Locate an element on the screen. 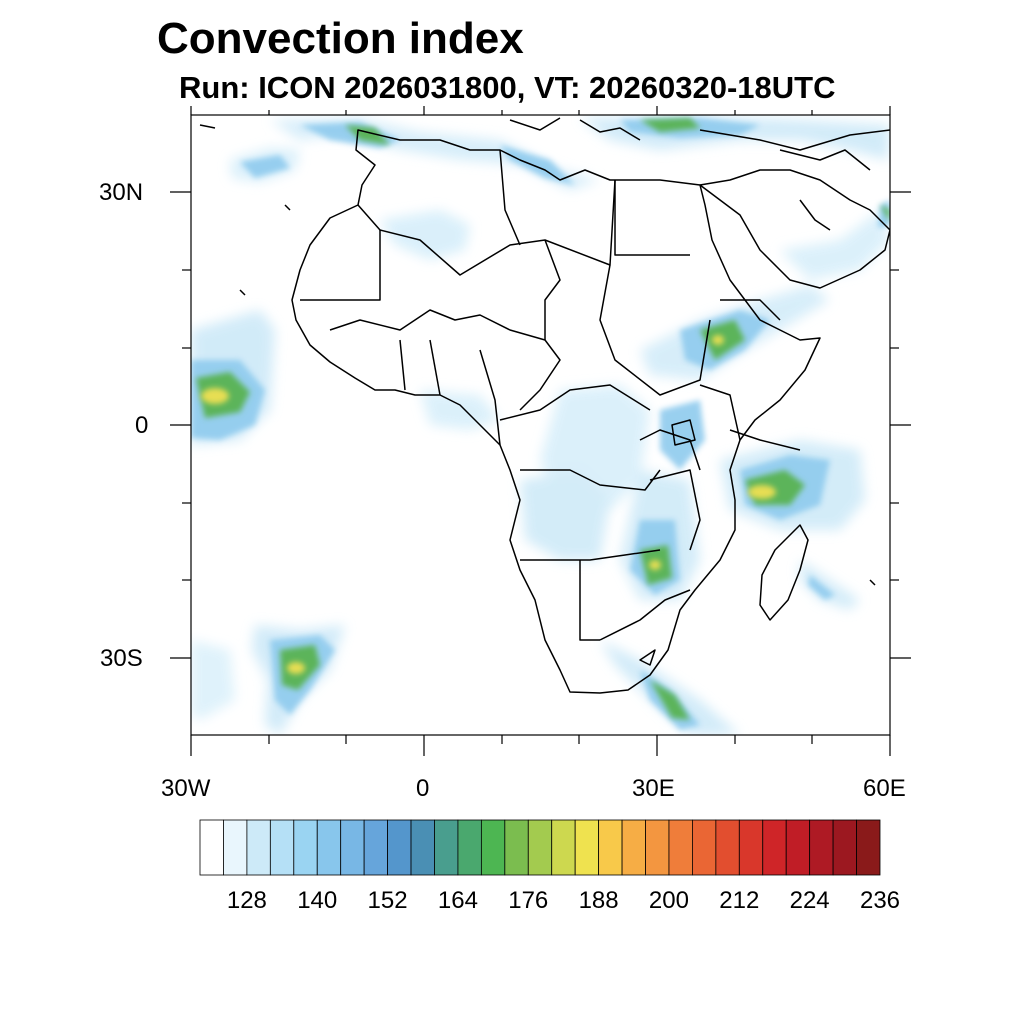  lat-label-0: 0 is located at coordinates (142, 425).